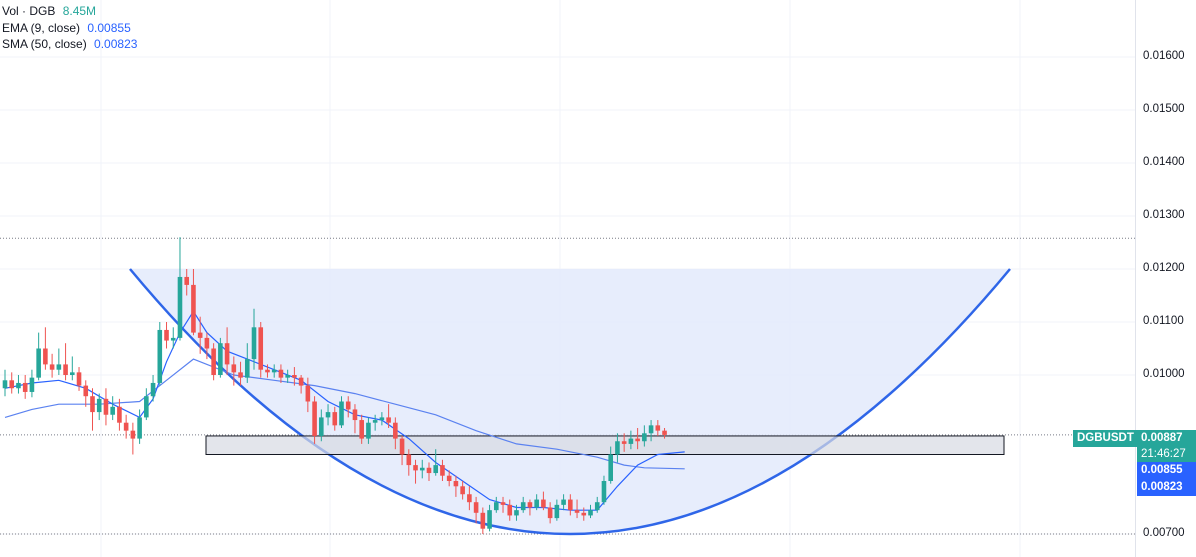  Describe the element at coordinates (69, 11) in the screenshot. I see `volume-legend-row: Vol · DGB 8.45M` at that location.